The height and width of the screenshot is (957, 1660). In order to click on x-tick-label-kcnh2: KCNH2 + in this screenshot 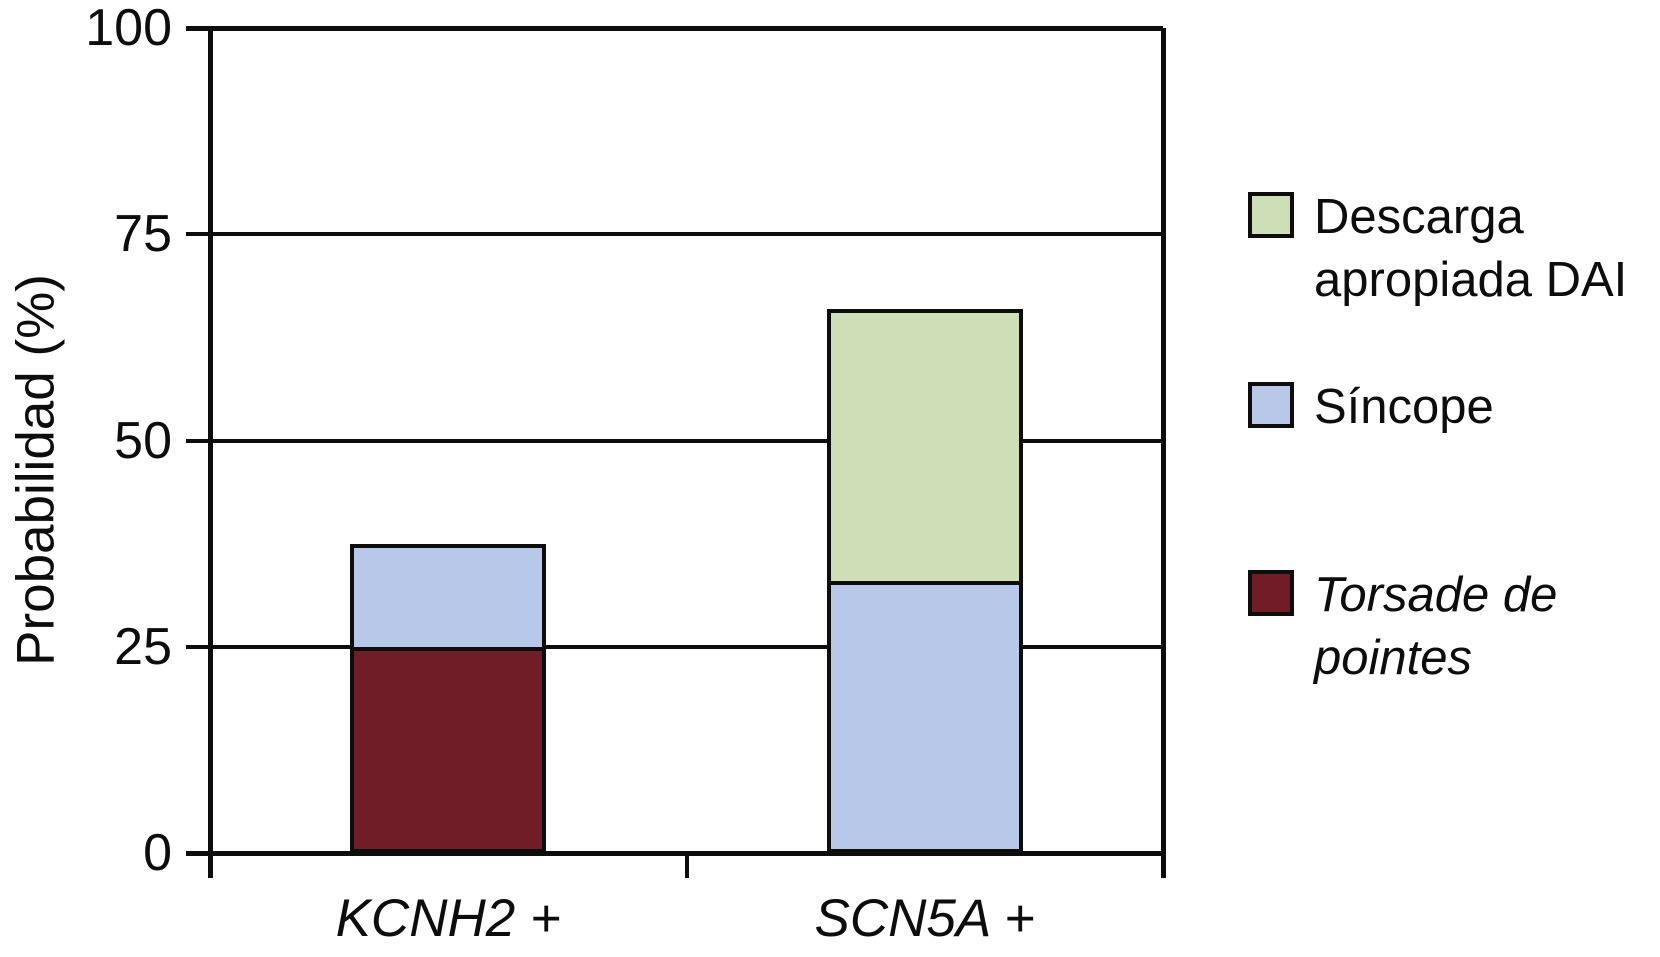, I will do `click(448, 918)`.